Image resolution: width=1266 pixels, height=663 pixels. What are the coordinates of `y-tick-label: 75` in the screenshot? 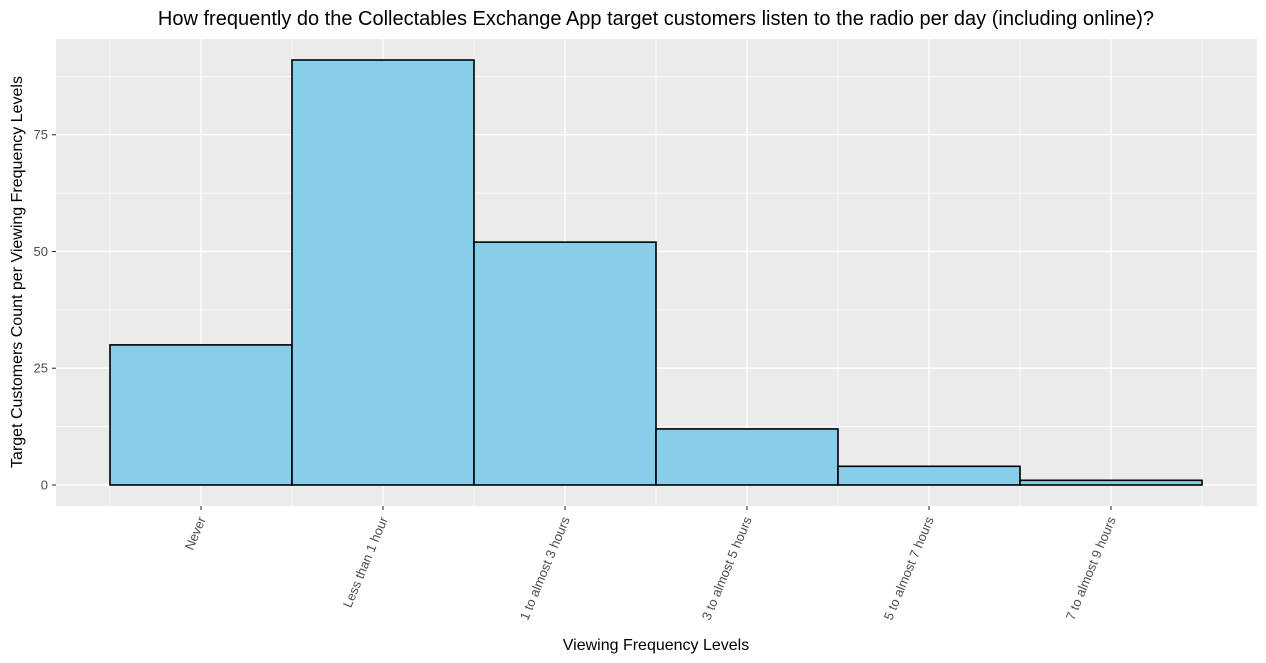 It's located at (41, 134).